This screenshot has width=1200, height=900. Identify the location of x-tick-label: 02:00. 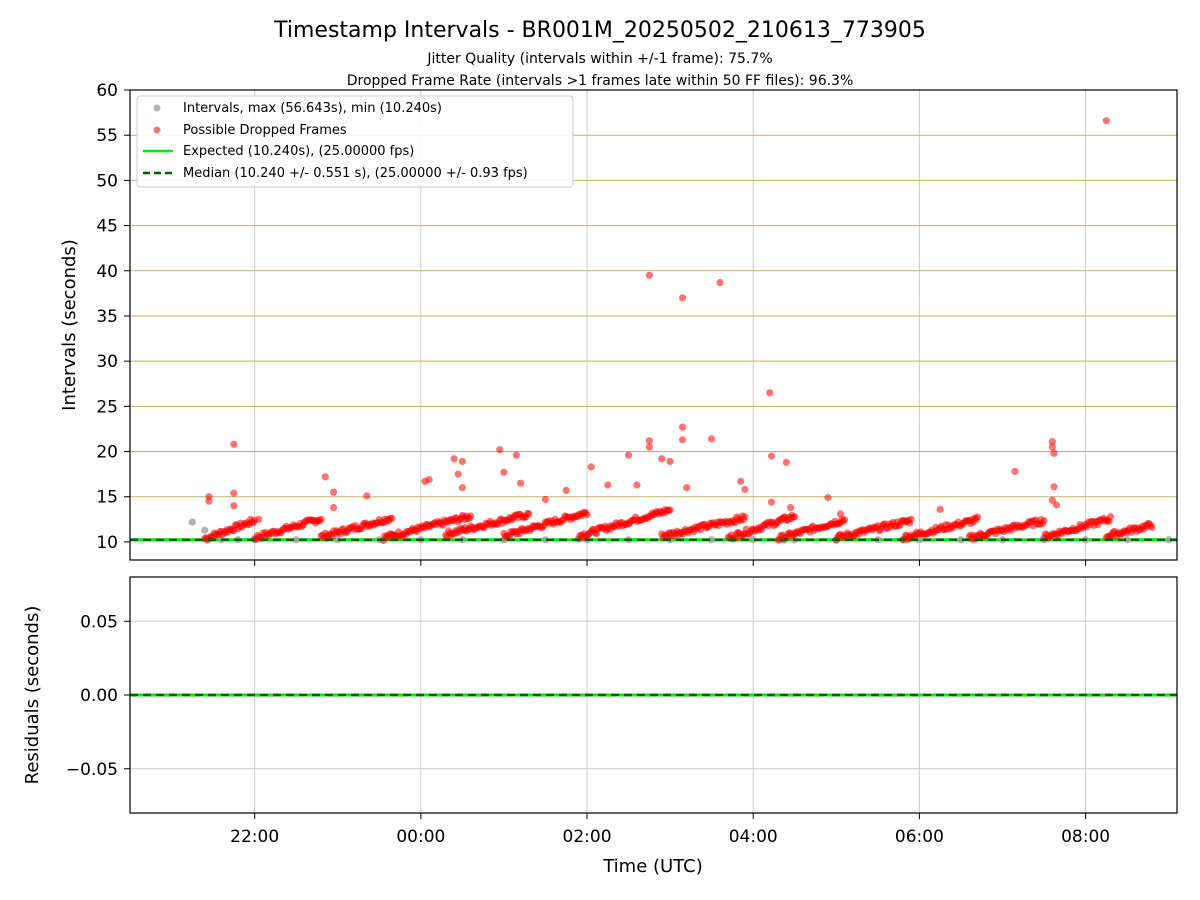
(587, 837).